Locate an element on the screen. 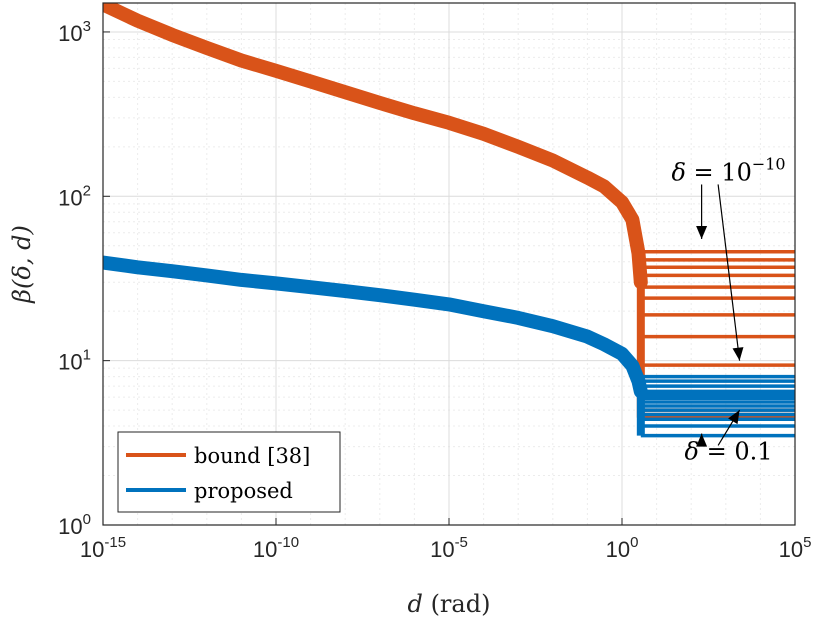  x-axis-label: d (rad) is located at coordinates (449, 604).